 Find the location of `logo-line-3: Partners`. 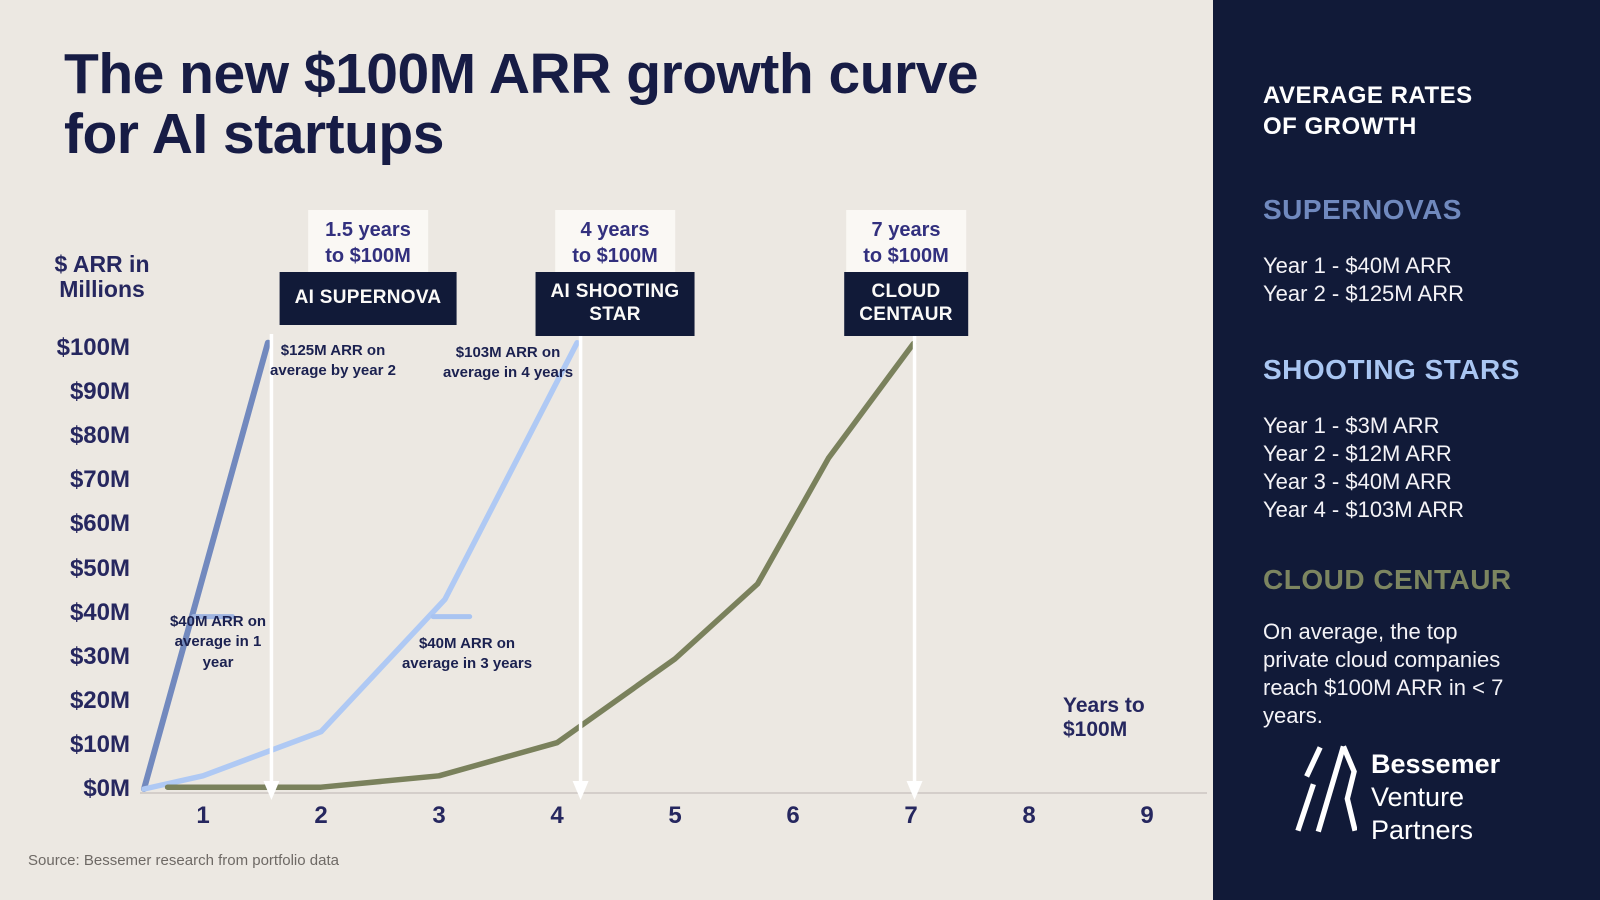

logo-line-3: Partners is located at coordinates (1422, 829).